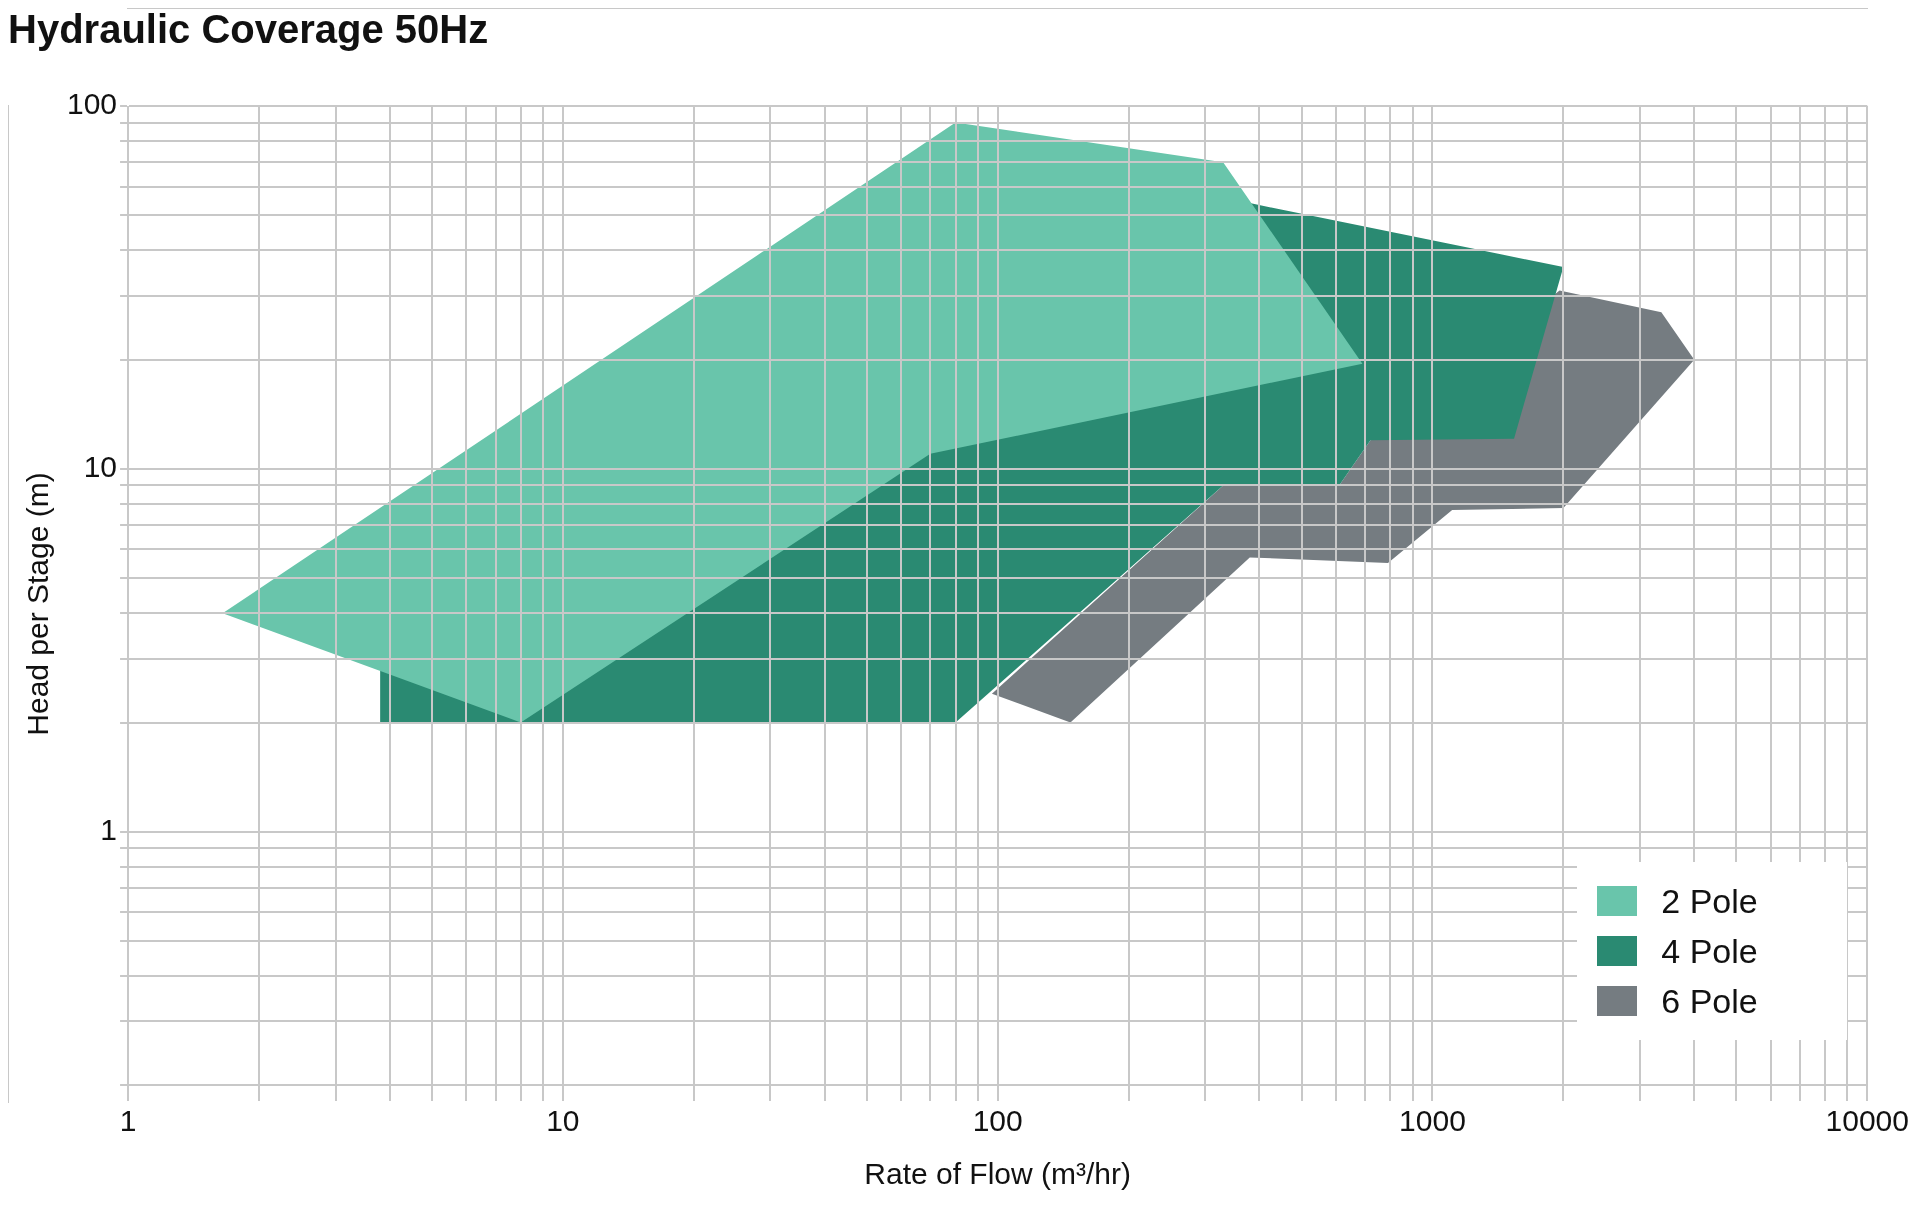 This screenshot has height=1223, width=1920. I want to click on x-tick-label: 10000, so click(1867, 1121).